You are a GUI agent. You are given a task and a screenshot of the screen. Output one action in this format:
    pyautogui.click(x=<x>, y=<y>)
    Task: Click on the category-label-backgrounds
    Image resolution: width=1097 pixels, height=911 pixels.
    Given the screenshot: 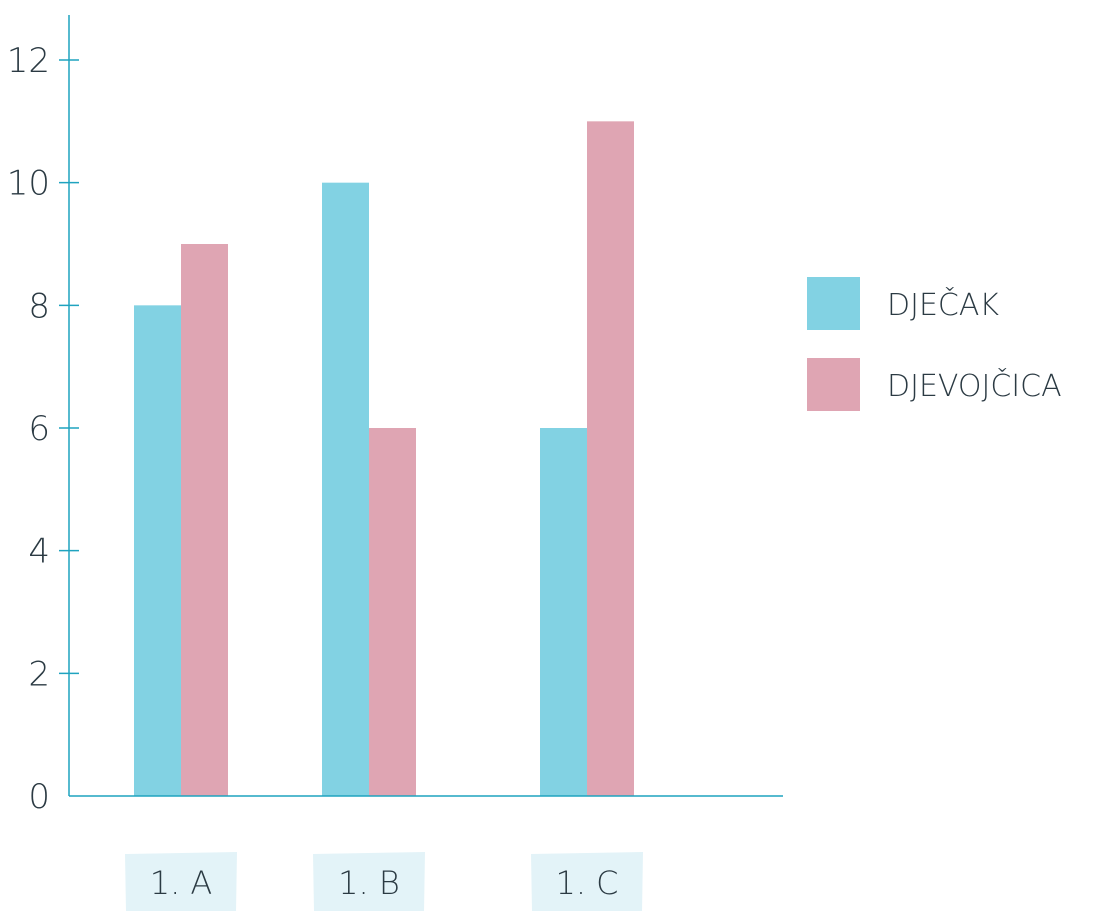 What is the action you would take?
    pyautogui.click(x=384, y=881)
    